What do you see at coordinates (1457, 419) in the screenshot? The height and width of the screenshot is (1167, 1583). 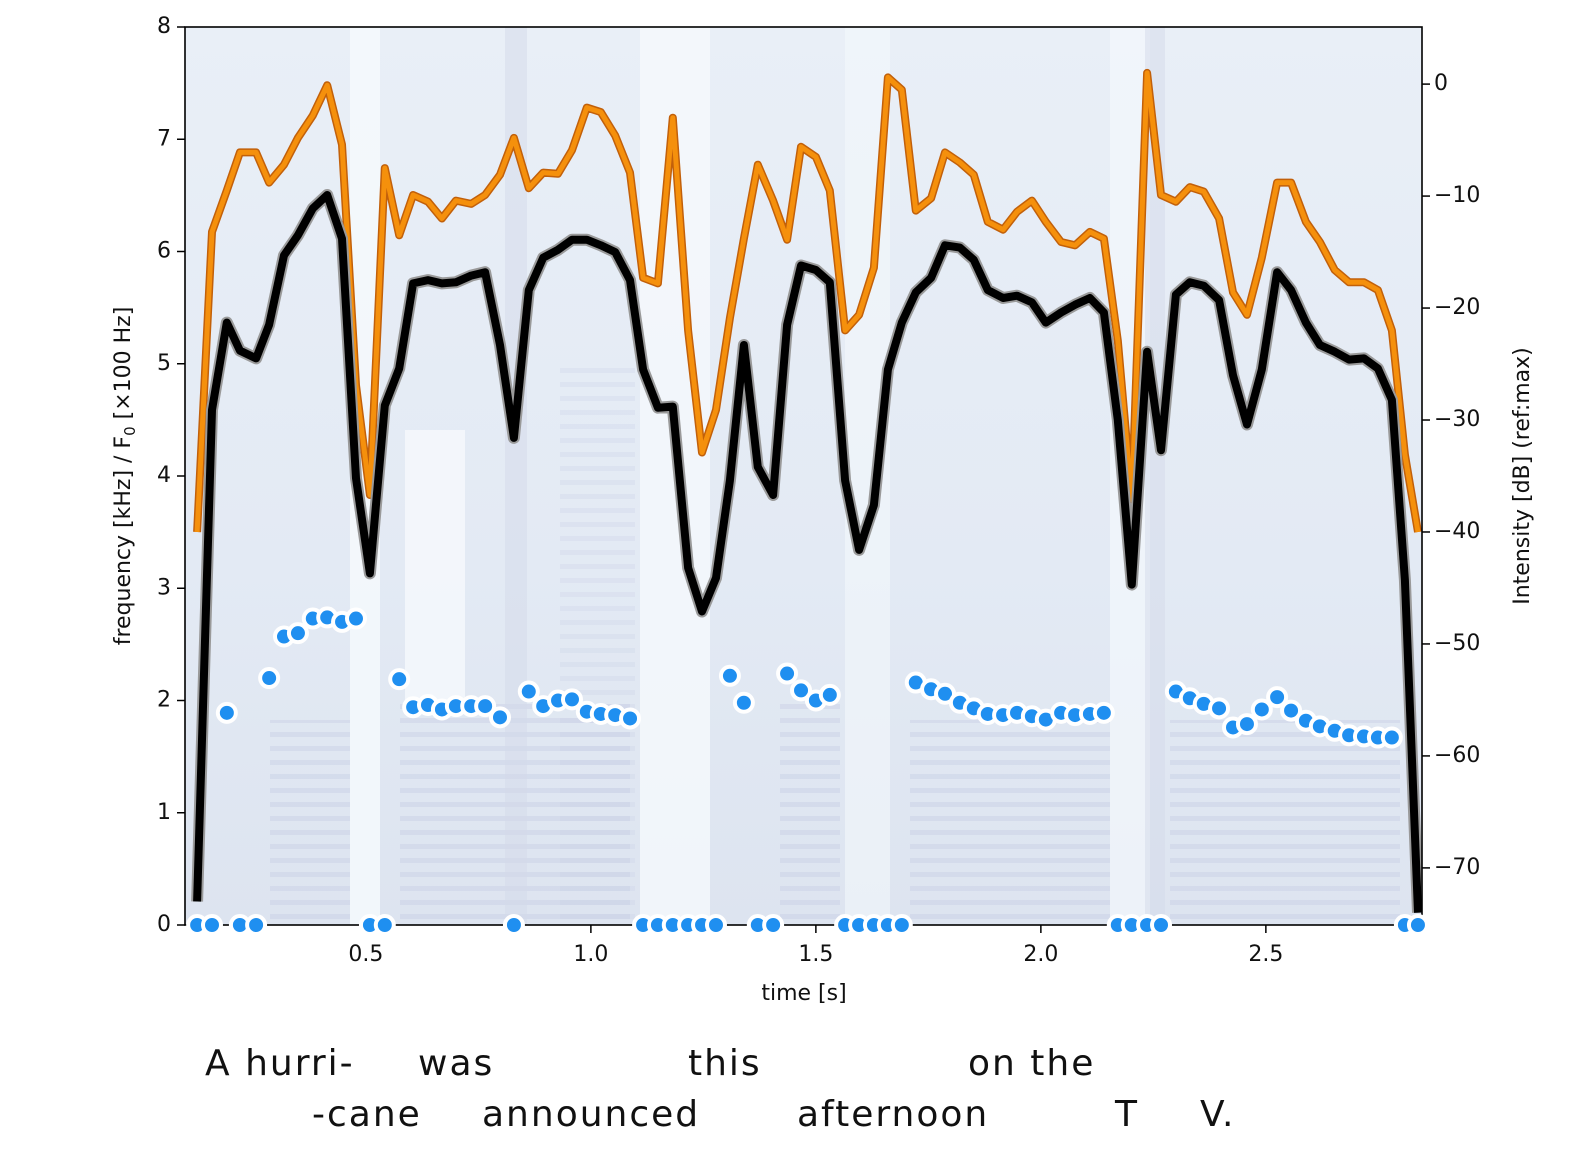 I see `y2-tick-label: −30` at bounding box center [1457, 419].